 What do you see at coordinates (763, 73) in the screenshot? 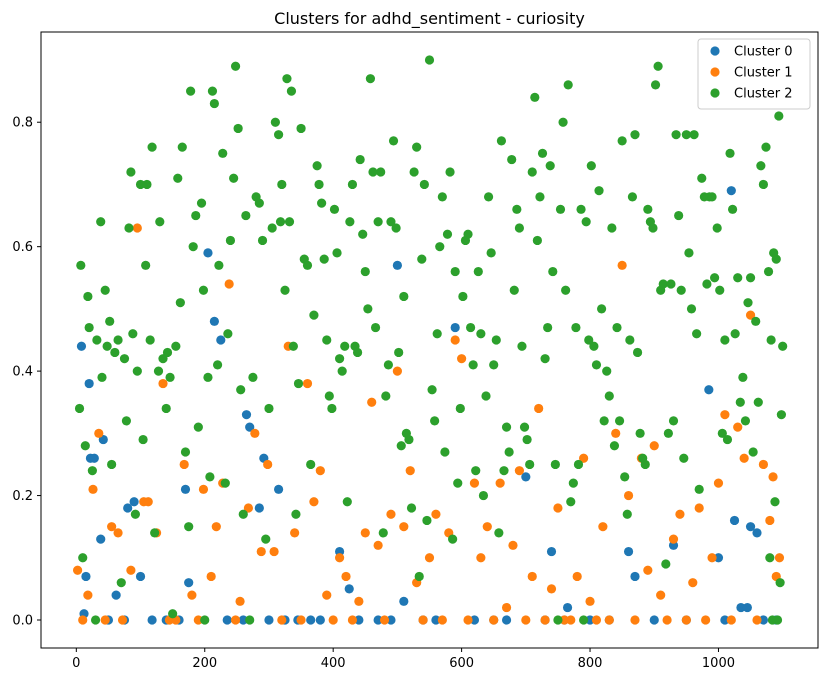
I see `legend-label: Cluster 1` at bounding box center [763, 73].